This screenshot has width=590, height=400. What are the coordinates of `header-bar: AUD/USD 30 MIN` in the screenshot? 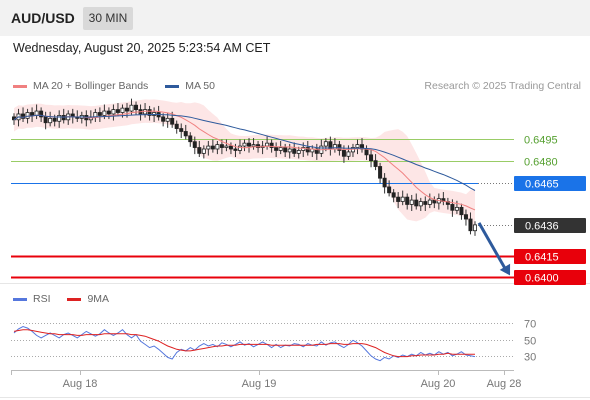 It's located at (295, 18).